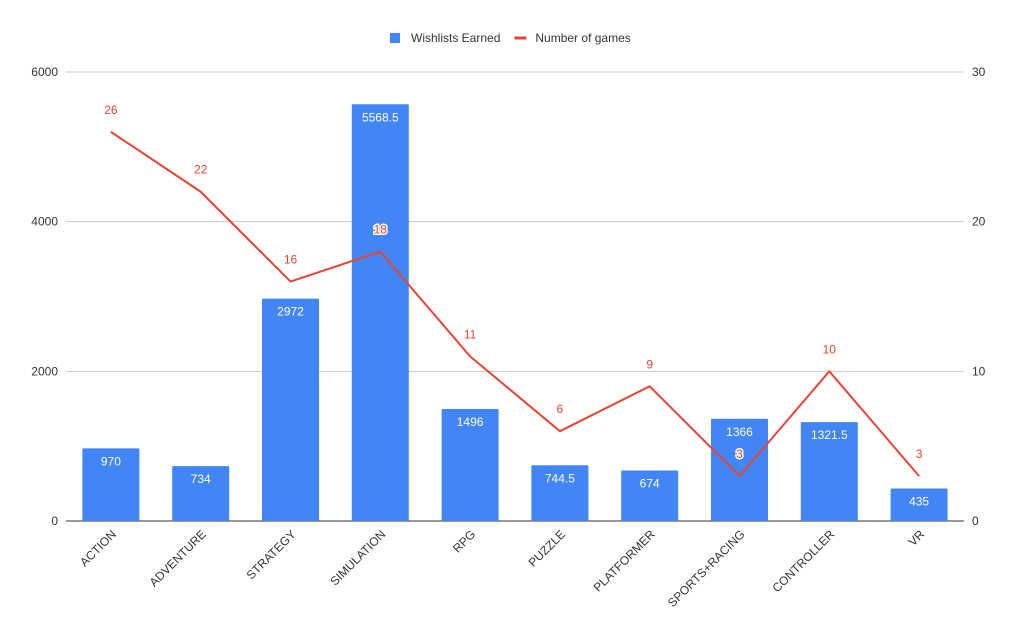 This screenshot has height=633, width=1024. I want to click on left-tick-label: 6000, so click(44, 72).